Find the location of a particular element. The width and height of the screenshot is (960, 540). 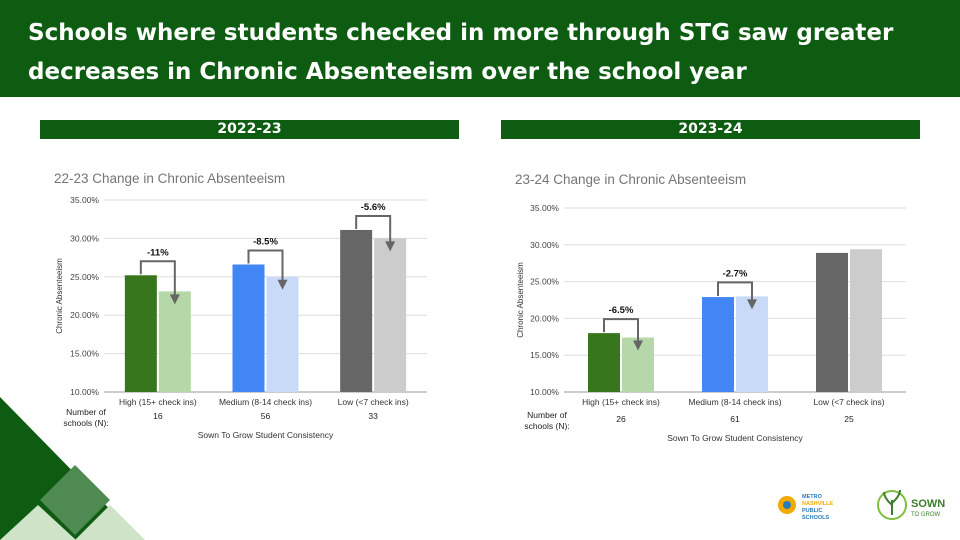

panel-label-2023-24: 2023-24 is located at coordinates (710, 129).